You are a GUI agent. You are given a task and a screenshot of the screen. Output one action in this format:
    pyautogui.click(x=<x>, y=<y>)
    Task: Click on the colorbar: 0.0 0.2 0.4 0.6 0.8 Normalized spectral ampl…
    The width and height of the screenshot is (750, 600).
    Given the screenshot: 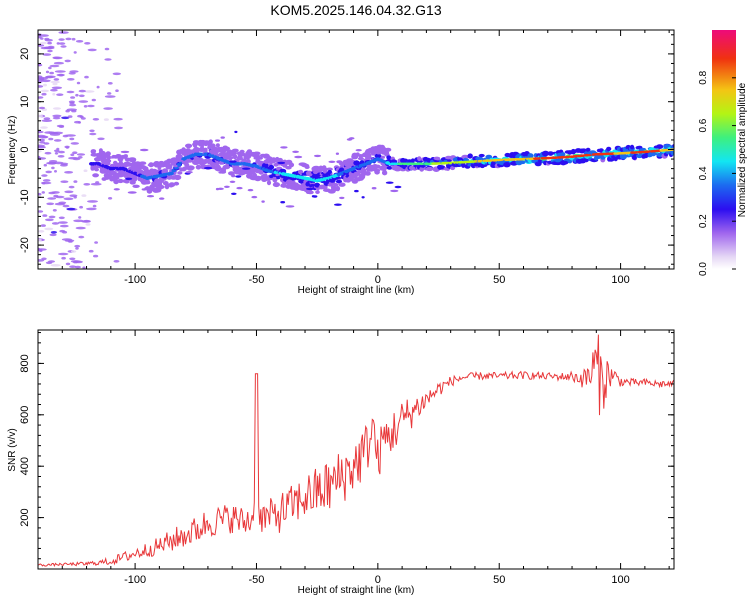 What is the action you would take?
    pyautogui.click(x=723, y=153)
    